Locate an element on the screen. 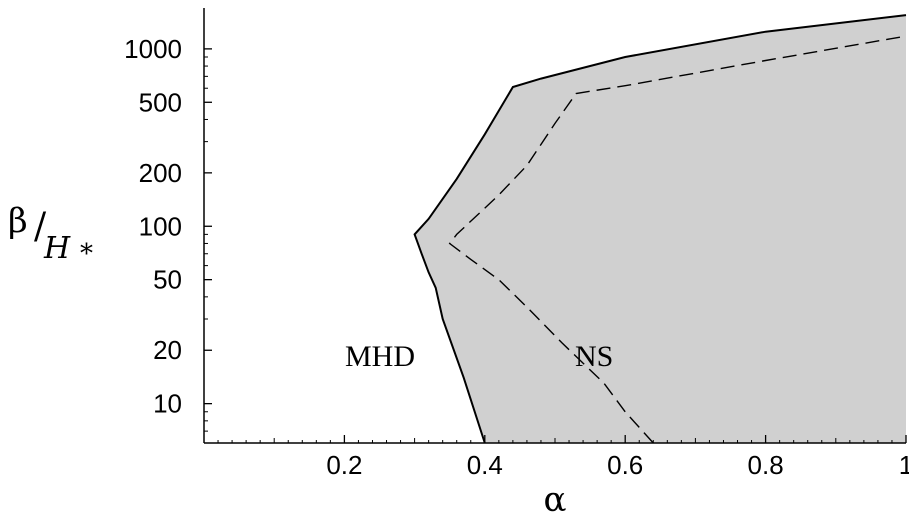 The width and height of the screenshot is (909, 520). annotation-ns: NS is located at coordinates (594, 356).